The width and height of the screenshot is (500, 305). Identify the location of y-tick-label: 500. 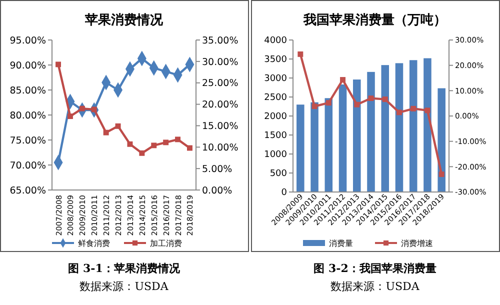
(279, 174).